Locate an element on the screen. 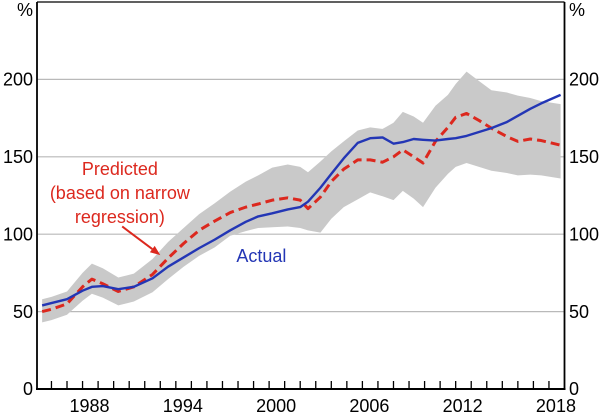 The height and width of the screenshot is (417, 600). actual-line-label: Actual is located at coordinates (261, 255).